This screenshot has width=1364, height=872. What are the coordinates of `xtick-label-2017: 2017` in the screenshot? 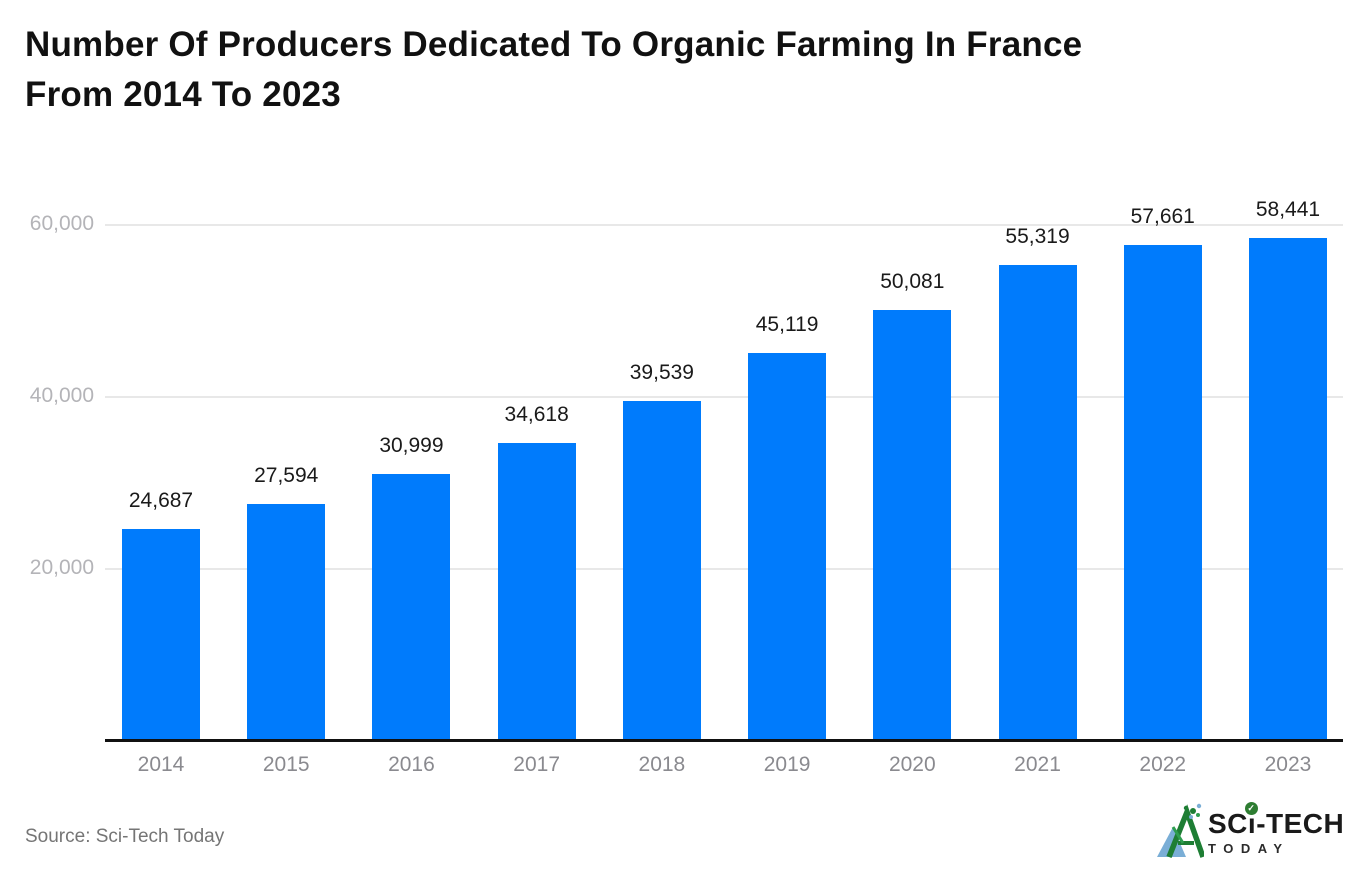 It's located at (537, 764).